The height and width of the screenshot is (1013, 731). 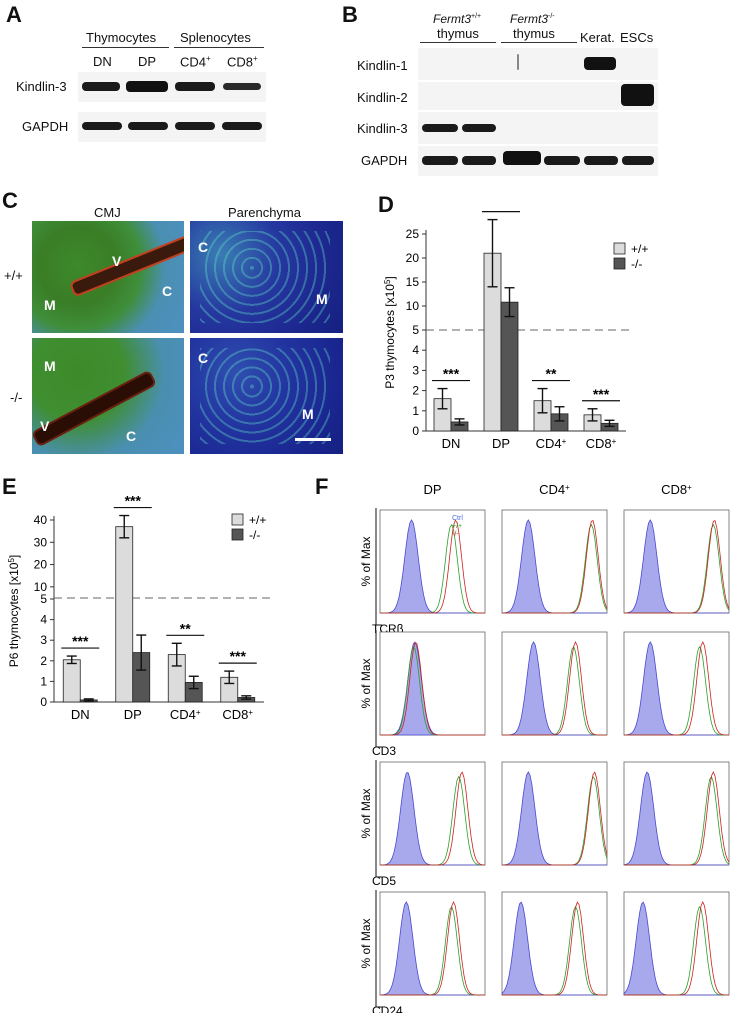 What do you see at coordinates (413, 258) in the screenshot?
I see `y-tick-label: 20` at bounding box center [413, 258].